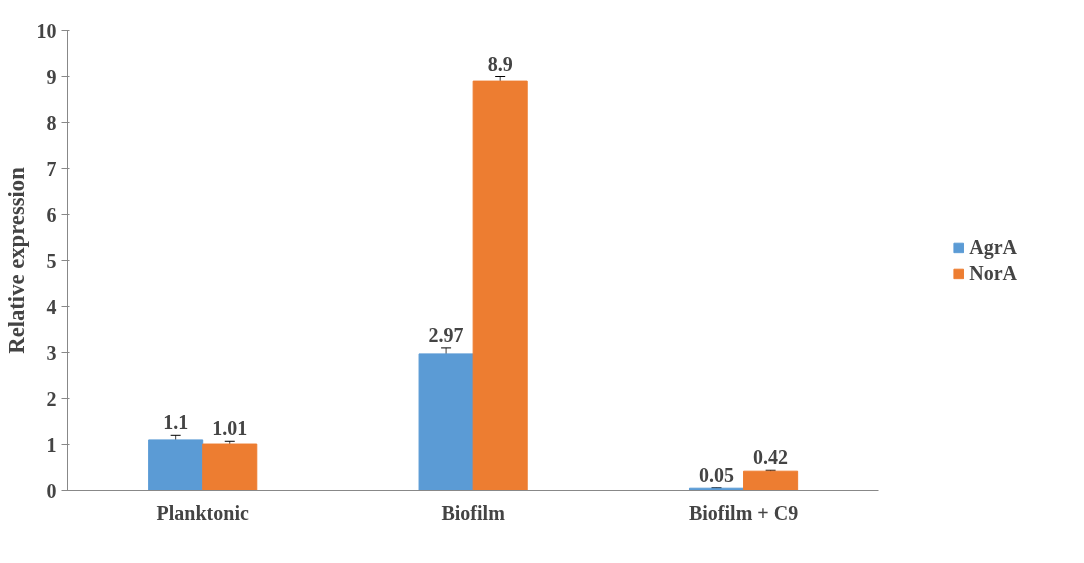 This screenshot has height=563, width=1084. Describe the element at coordinates (51, 76) in the screenshot. I see `y-tick-label: 9` at that location.